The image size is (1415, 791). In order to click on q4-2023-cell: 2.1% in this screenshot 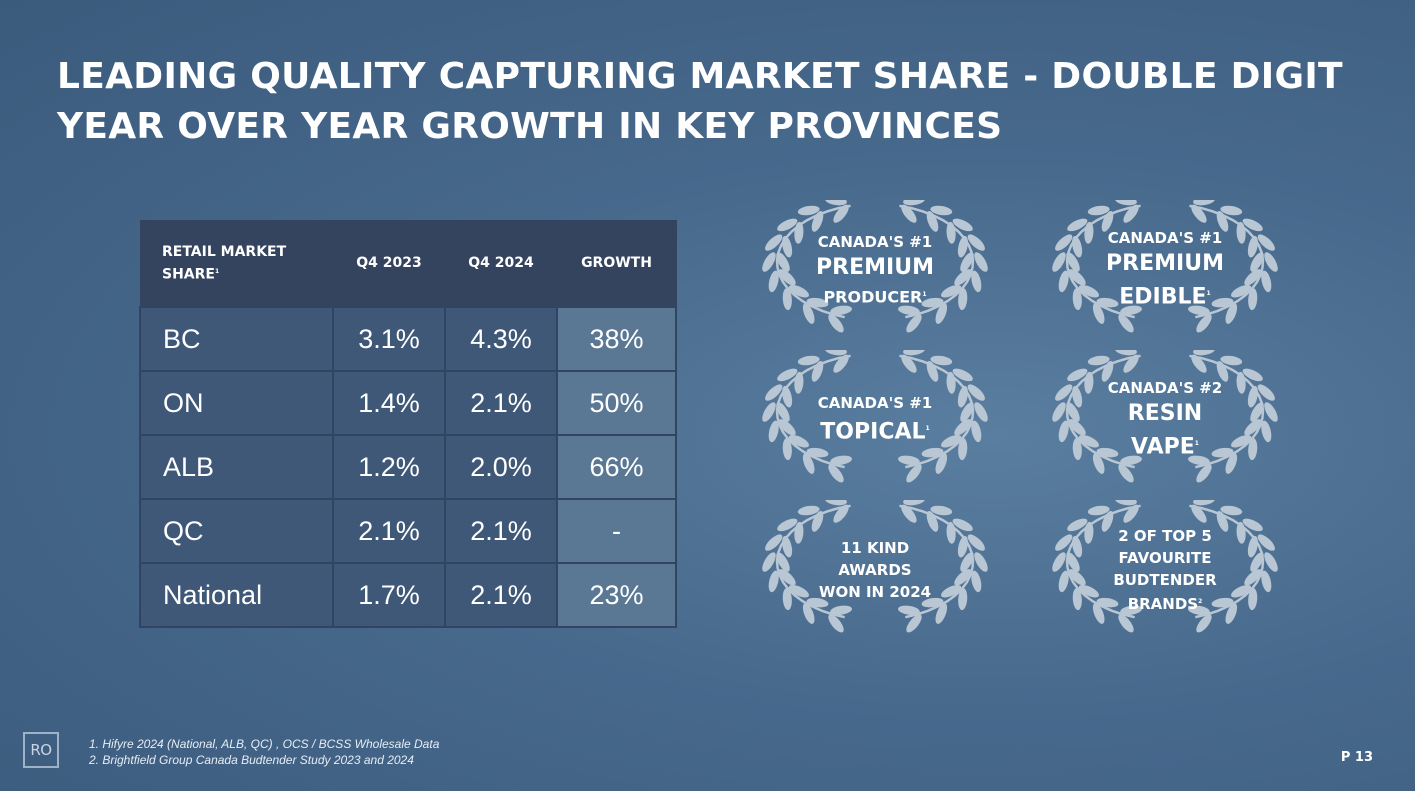, I will do `click(389, 531)`.